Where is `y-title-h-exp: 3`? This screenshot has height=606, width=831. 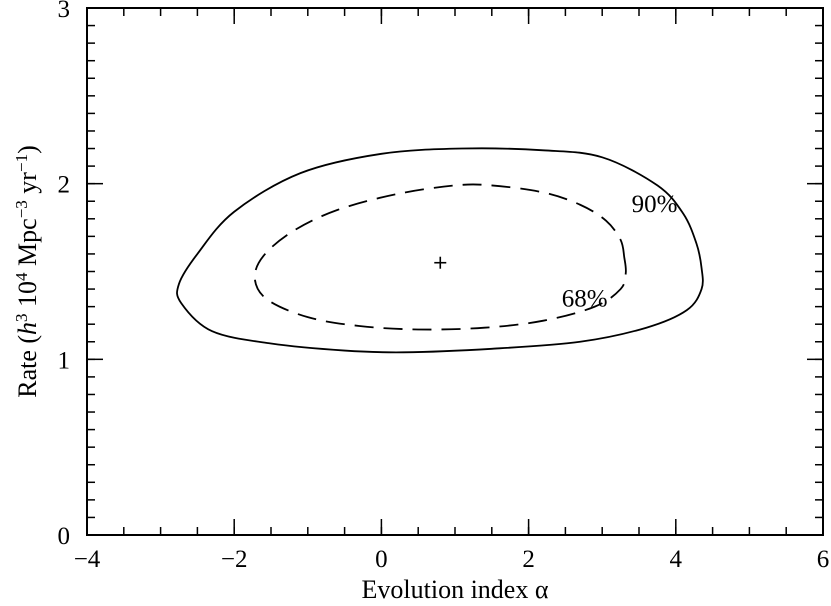 y-title-h-exp: 3 is located at coordinates (21, 317).